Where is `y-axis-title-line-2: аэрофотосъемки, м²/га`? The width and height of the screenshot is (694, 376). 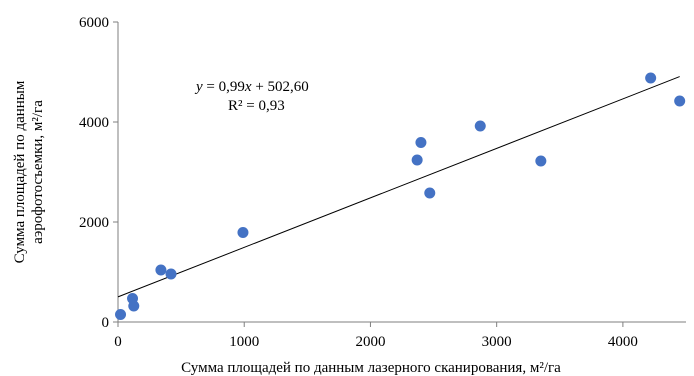 y-axis-title-line-2: аэрофотосъемки, м²/га is located at coordinates (38, 172).